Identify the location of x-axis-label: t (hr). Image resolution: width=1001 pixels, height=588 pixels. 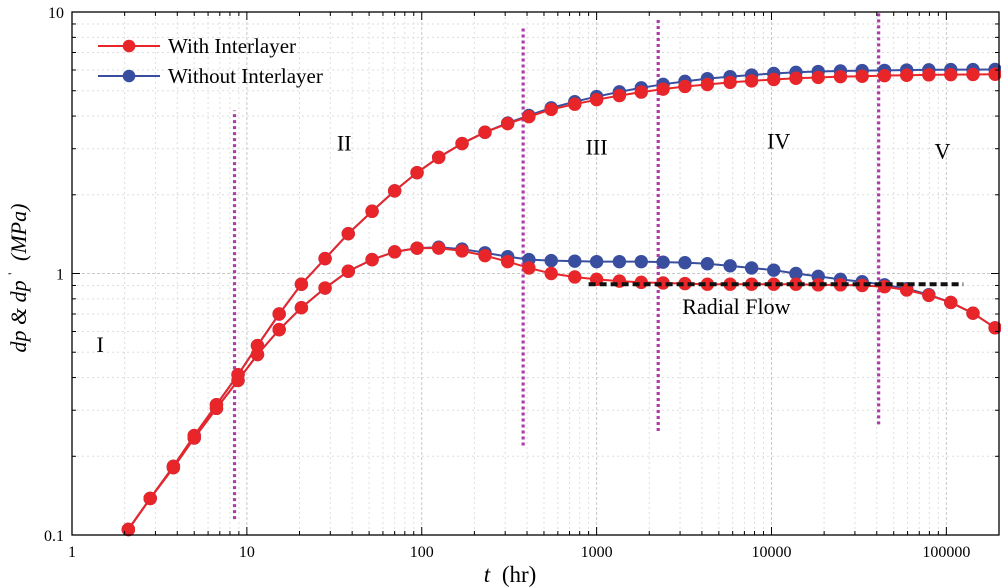
(510, 574).